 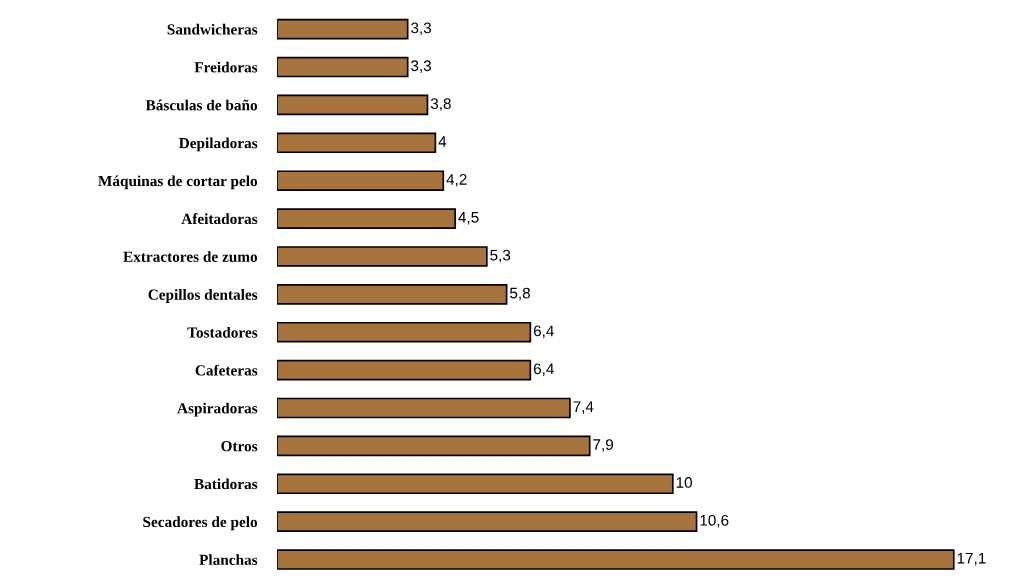 What do you see at coordinates (714, 521) in the screenshot?
I see `data-label: 10,6` at bounding box center [714, 521].